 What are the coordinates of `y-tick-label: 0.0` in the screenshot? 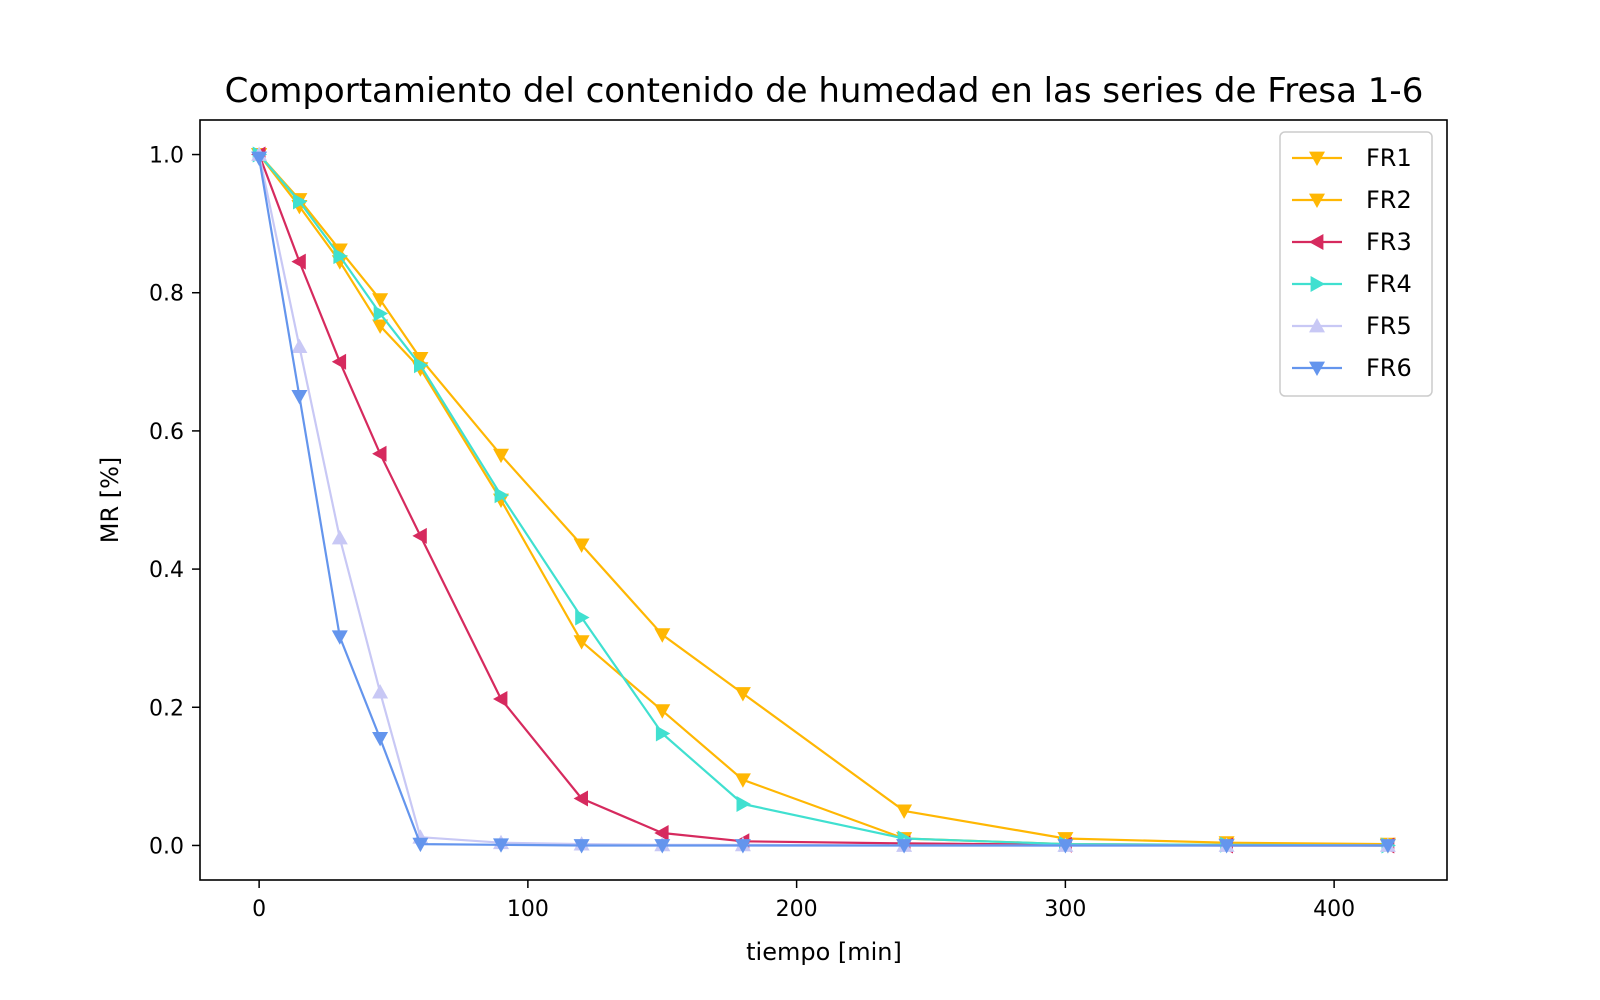 It's located at (166, 846).